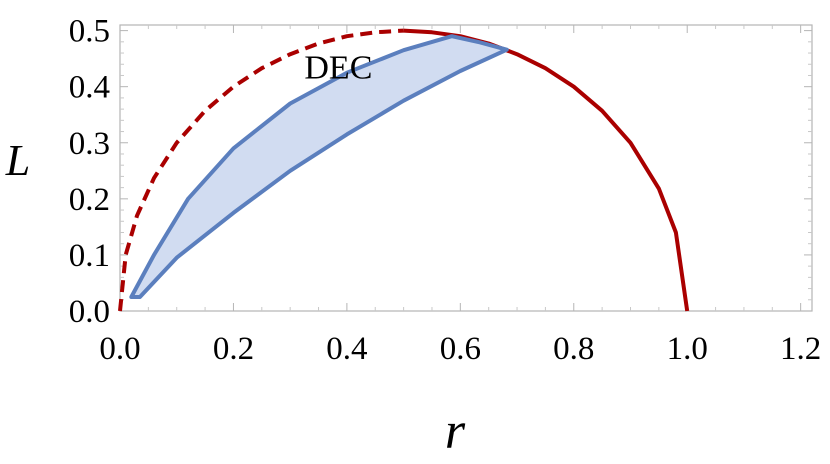 The image size is (830, 464). Describe the element at coordinates (89, 32) in the screenshot. I see `y-tick-label: 0.5` at that location.